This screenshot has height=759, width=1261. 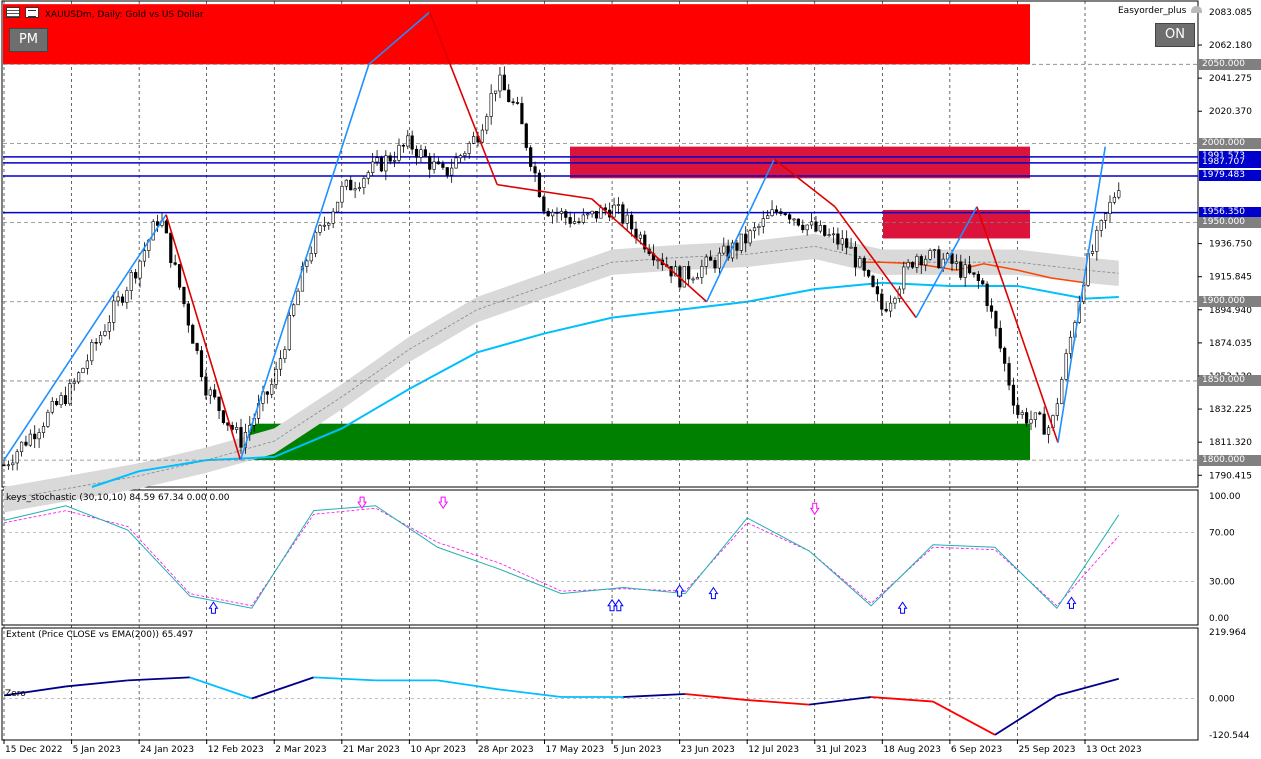 I want to click on chart-menu-icon, so click(x=13, y=12).